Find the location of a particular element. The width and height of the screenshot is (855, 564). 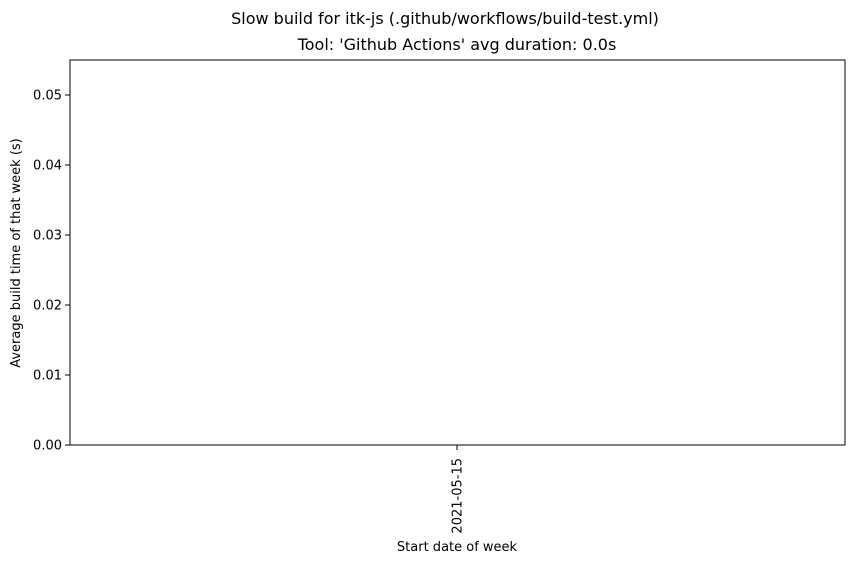

y-tick-label: 0.04 is located at coordinates (47, 166).